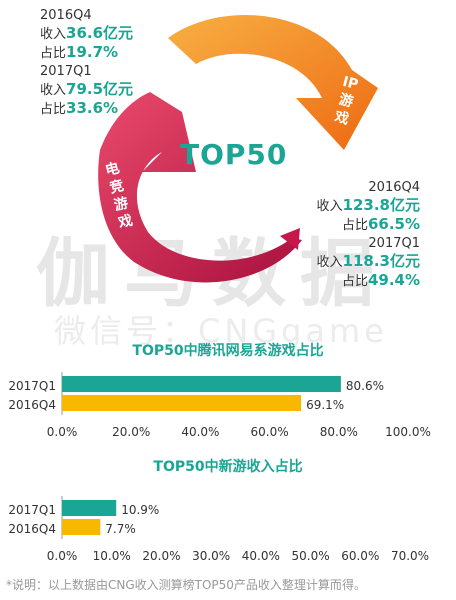  What do you see at coordinates (270, 432) in the screenshot?
I see `chart1-tick-3: 60.0%` at bounding box center [270, 432].